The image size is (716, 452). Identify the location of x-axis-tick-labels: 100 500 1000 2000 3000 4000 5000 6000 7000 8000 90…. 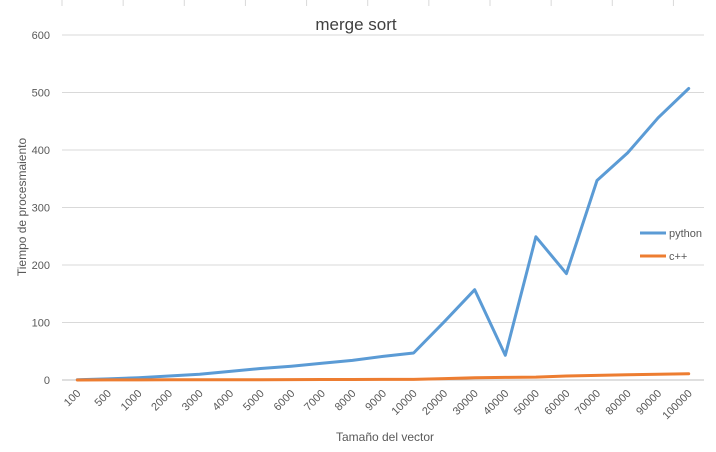
(378, 405).